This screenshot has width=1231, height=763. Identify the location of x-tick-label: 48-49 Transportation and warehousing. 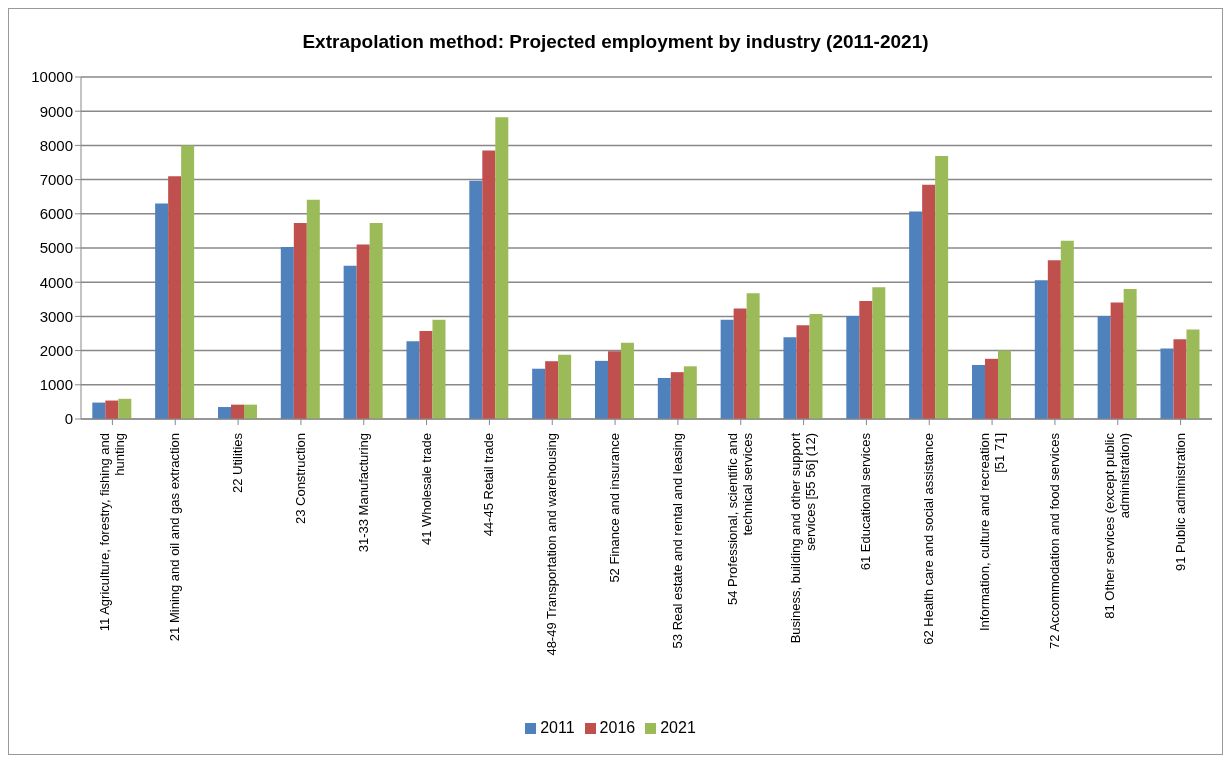
(552, 544).